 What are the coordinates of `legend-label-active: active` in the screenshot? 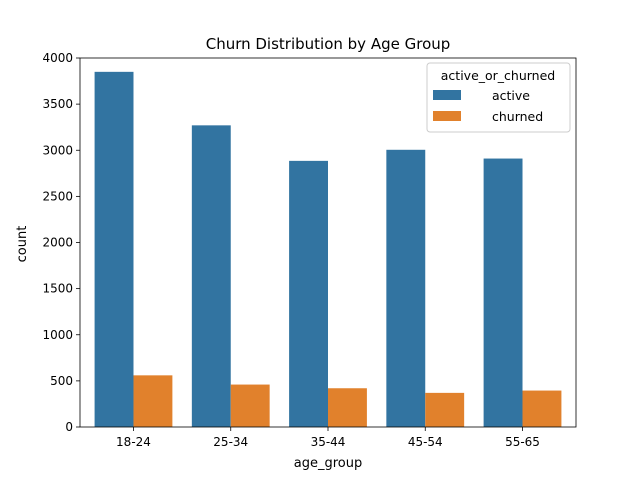 It's located at (511, 95).